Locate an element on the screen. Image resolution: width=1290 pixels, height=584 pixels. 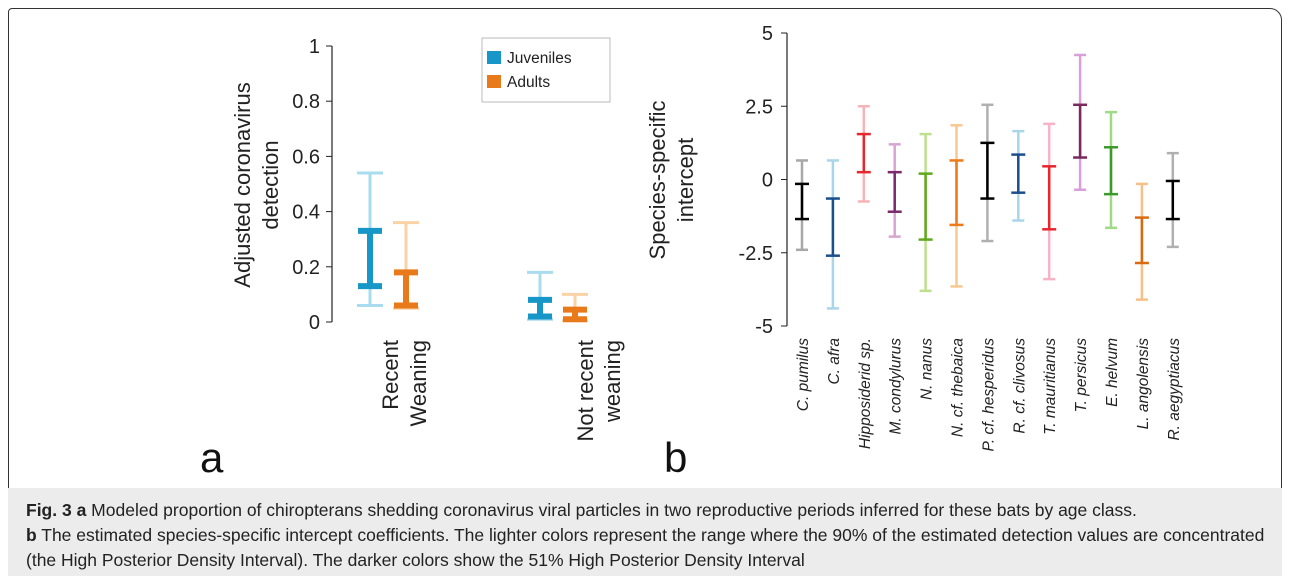
y-axis-label-line: detection is located at coordinates (270, 184).